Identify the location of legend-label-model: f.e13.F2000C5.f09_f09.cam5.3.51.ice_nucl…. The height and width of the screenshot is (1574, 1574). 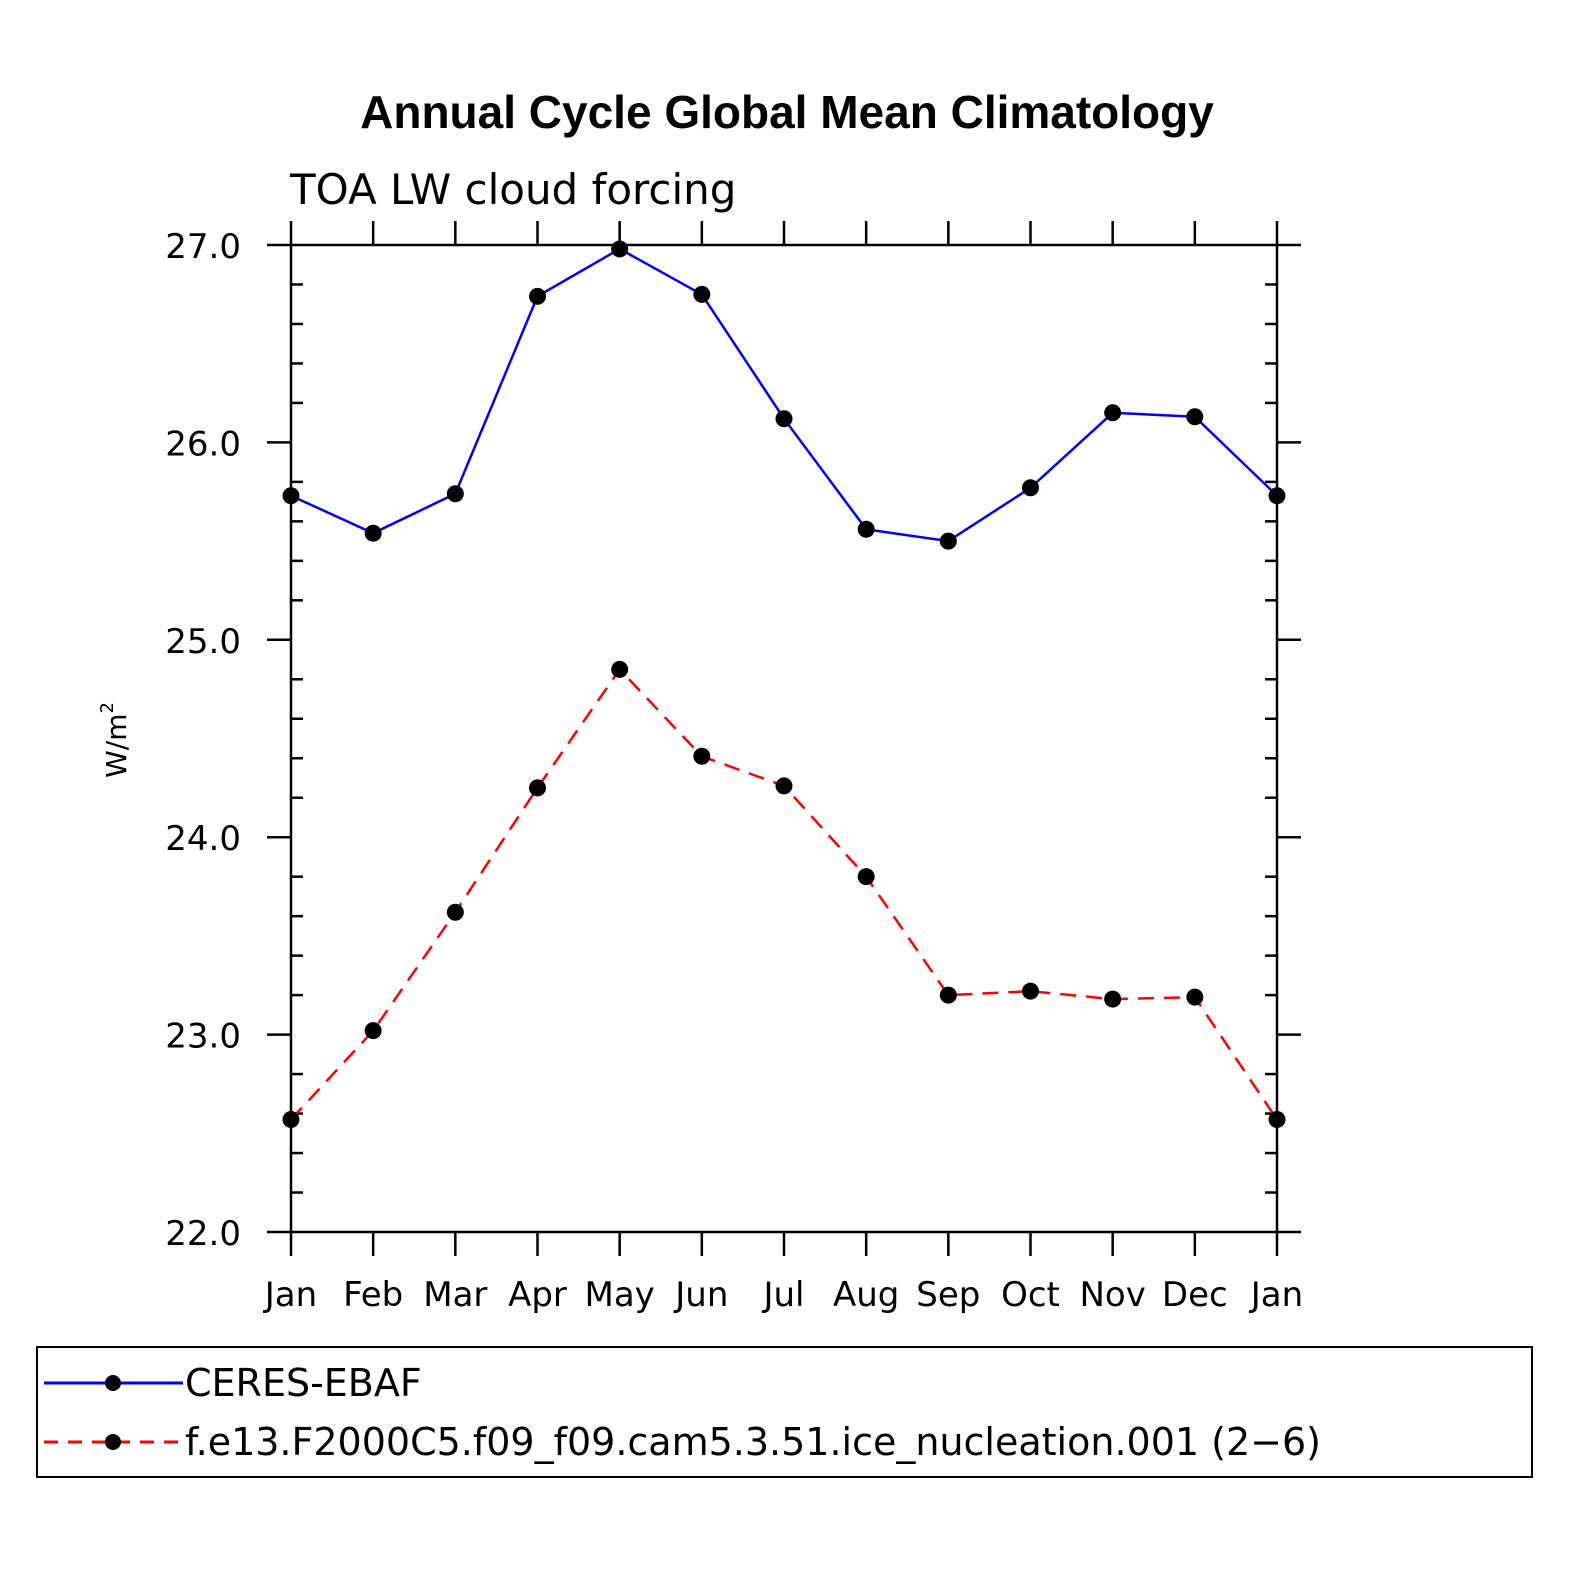
(753, 1442).